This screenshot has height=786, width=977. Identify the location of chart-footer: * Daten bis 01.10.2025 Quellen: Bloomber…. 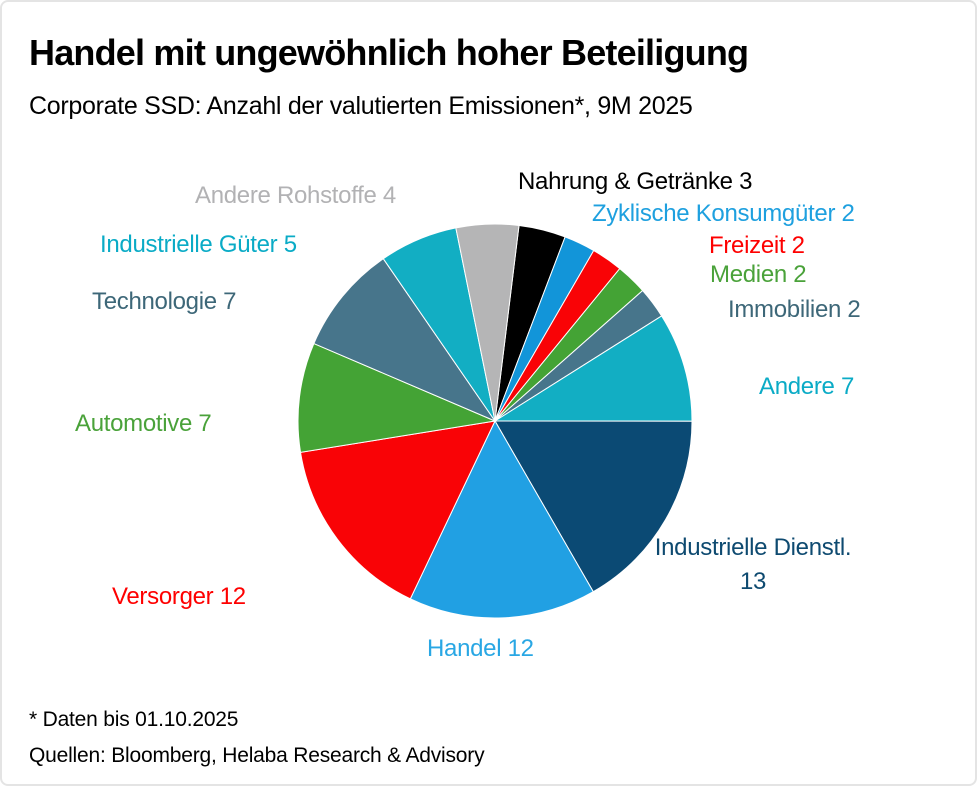
(257, 738).